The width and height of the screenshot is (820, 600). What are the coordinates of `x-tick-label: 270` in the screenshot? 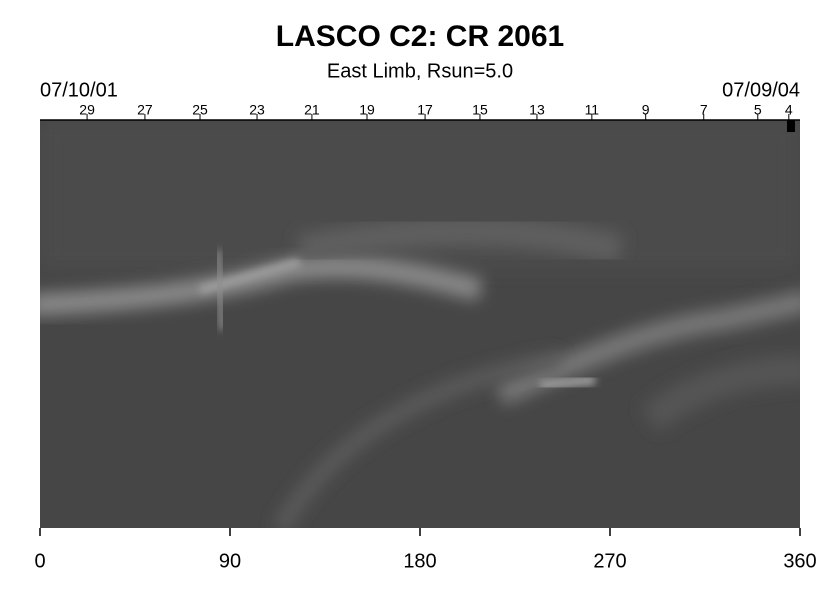 It's located at (609, 561).